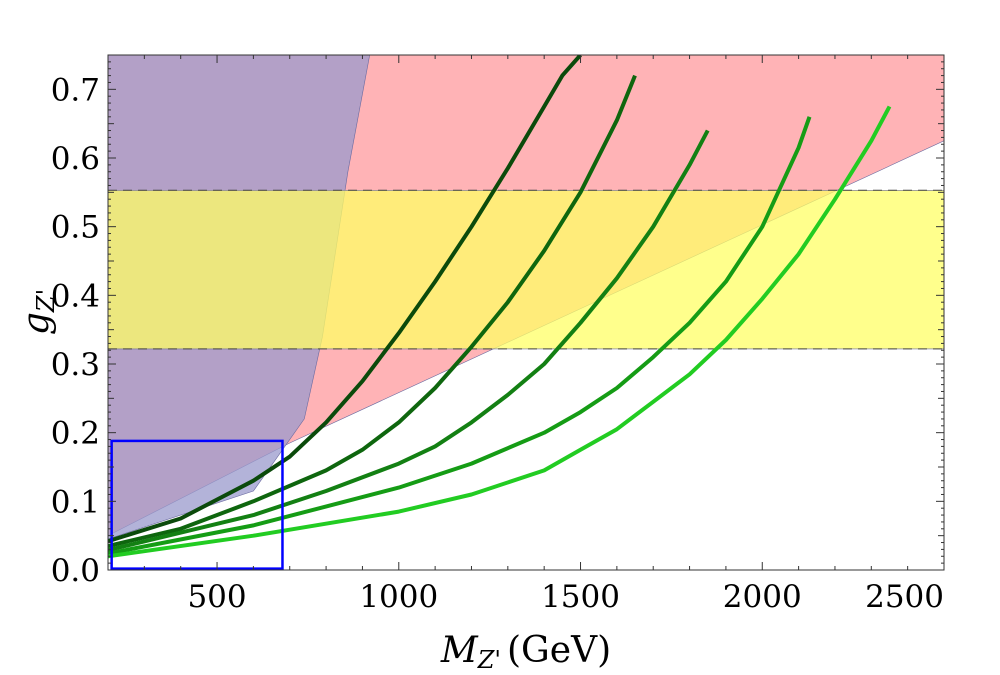 This screenshot has width=1000, height=675. Describe the element at coordinates (398, 597) in the screenshot. I see `x-tick-label: 1000` at that location.